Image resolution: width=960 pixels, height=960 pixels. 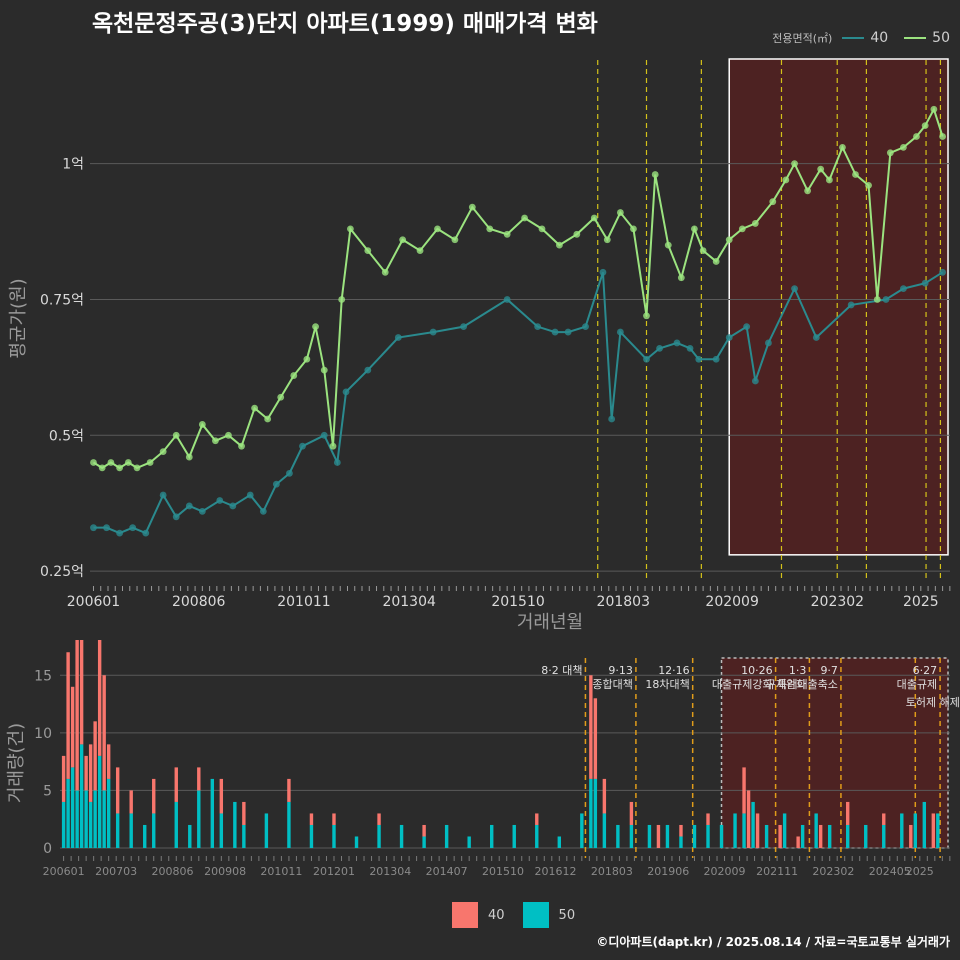 I want to click on y-tick-label: 0.25억, so click(x=62, y=572).